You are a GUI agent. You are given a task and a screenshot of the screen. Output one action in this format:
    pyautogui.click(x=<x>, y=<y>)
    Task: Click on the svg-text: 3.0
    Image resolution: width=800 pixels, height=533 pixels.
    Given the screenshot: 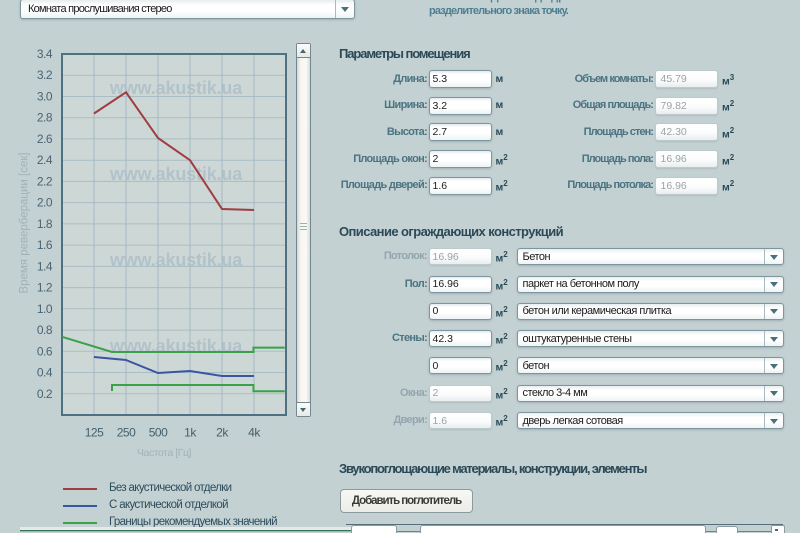 What is the action you would take?
    pyautogui.click(x=45, y=97)
    